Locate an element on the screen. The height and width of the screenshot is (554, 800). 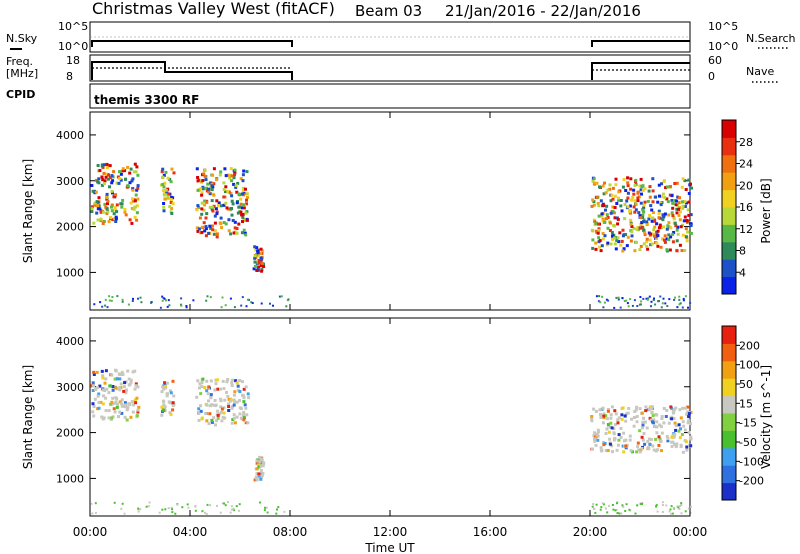
sky-tick-bottom-right: 10^0 is located at coordinates (723, 46).